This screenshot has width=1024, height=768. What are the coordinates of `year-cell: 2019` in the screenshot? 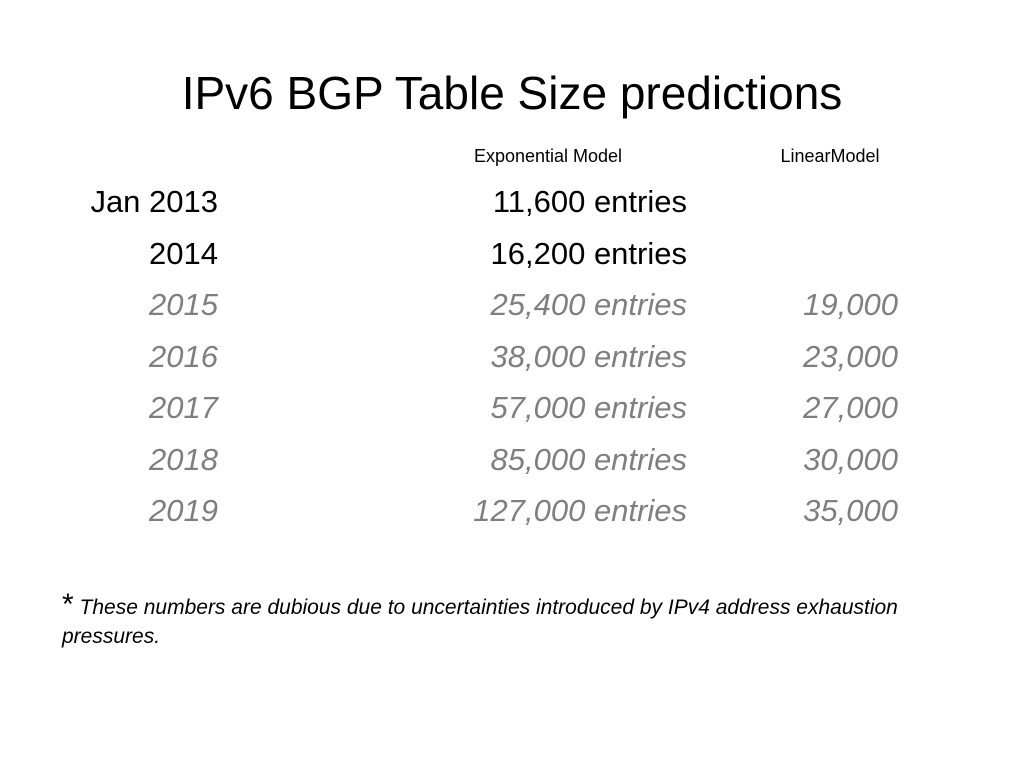 It's located at (183, 510).